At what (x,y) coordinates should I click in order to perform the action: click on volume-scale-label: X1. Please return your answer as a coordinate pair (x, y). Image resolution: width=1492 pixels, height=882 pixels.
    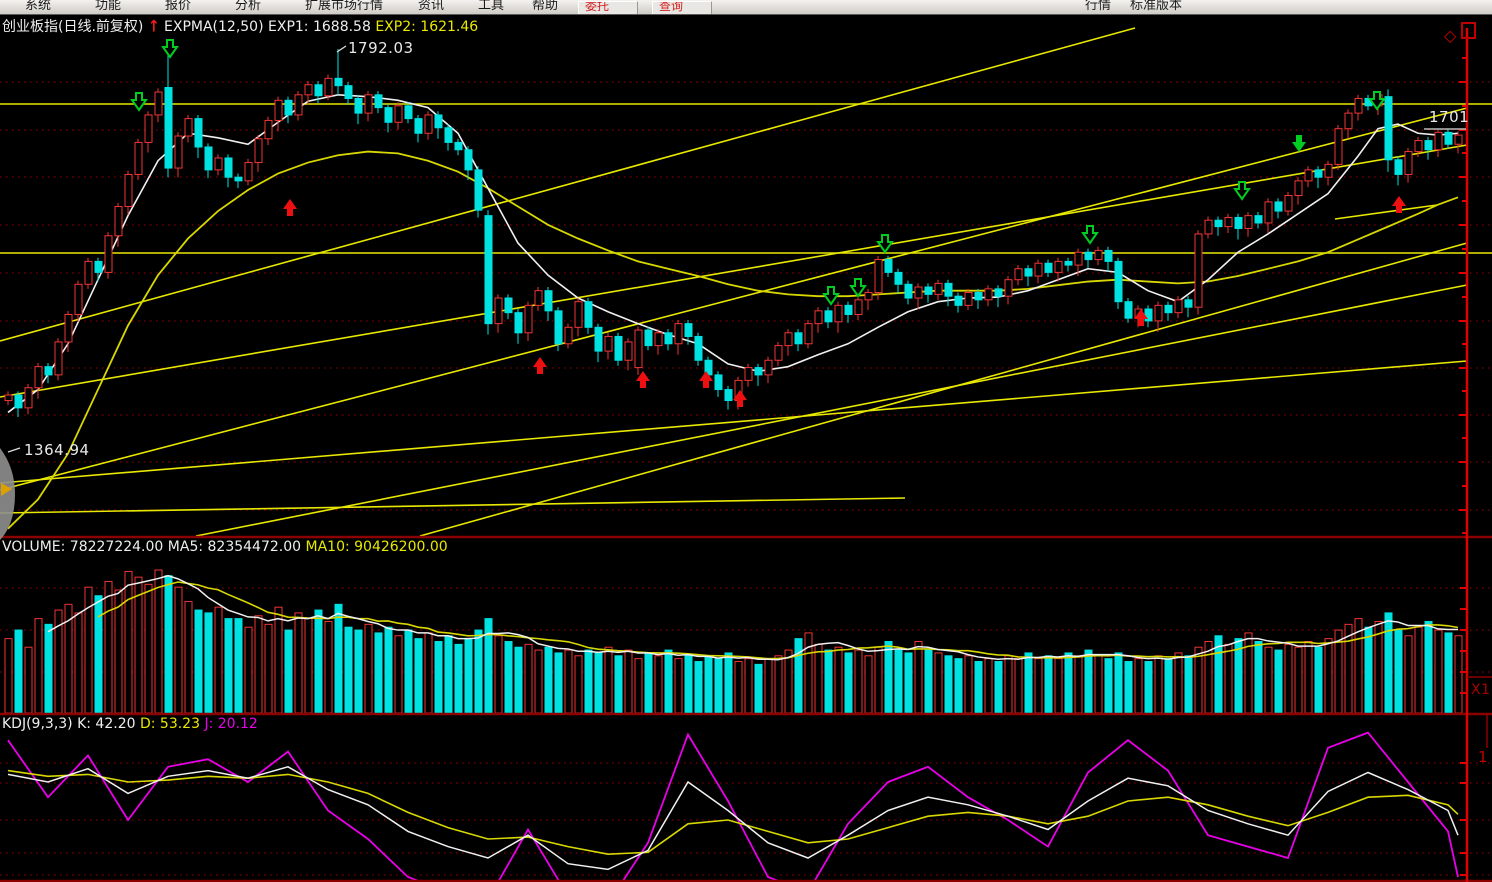
    Looking at the image, I should click on (1481, 690).